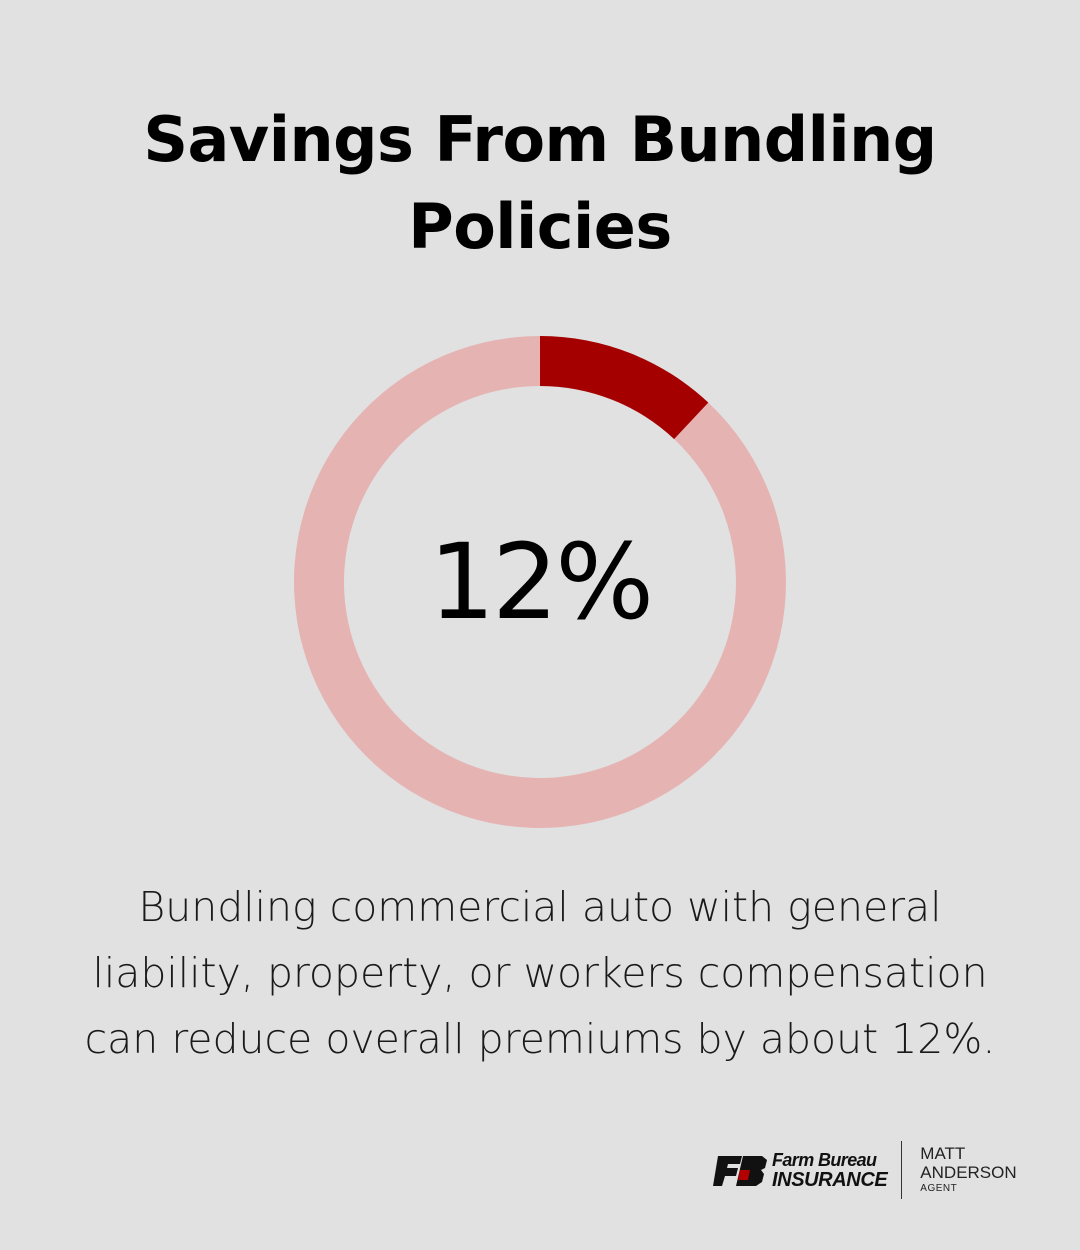 The width and height of the screenshot is (1080, 1250). Describe the element at coordinates (830, 1180) in the screenshot. I see `brand-name-line-2: INSURANCE` at that location.